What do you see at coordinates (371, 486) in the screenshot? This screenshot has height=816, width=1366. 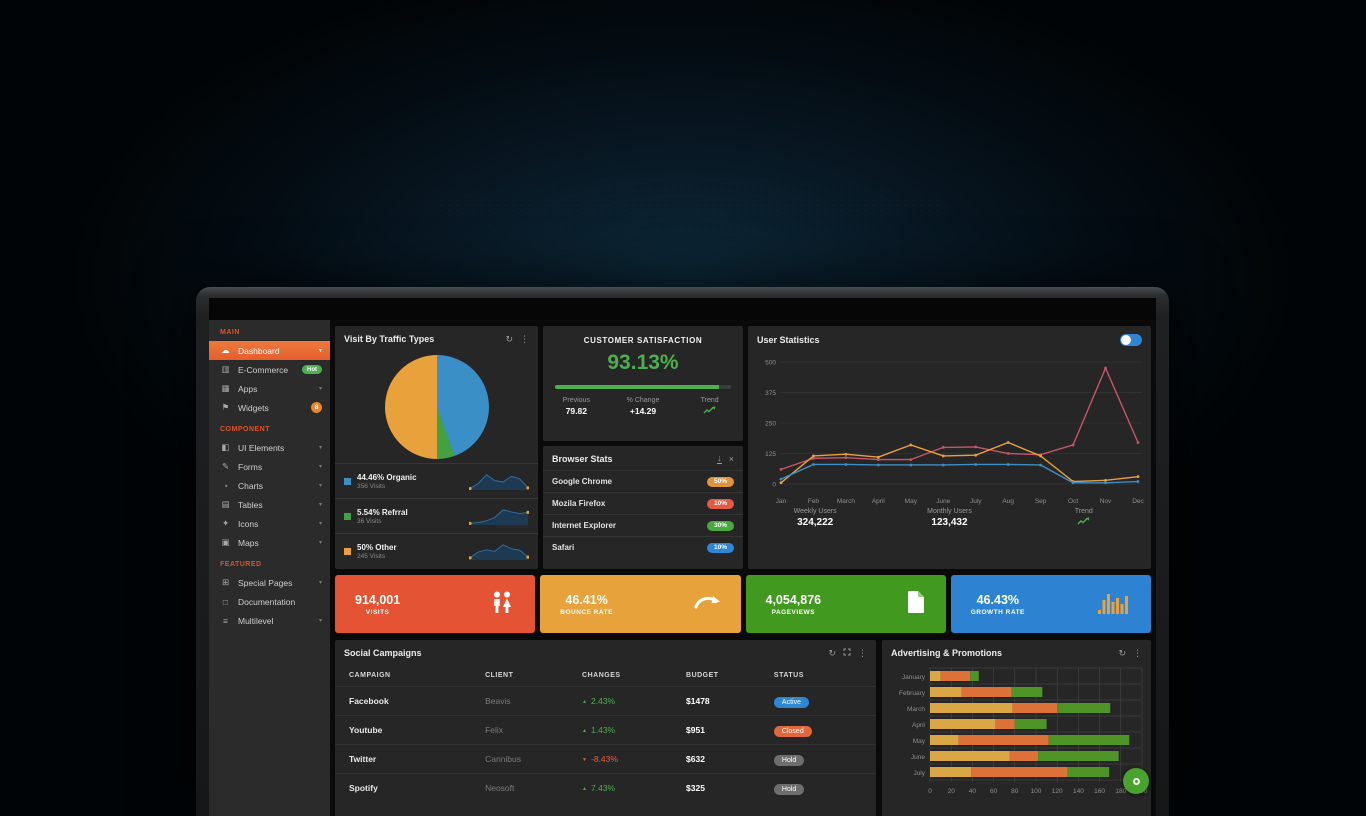 I see `legend-visits: 356 Visits` at bounding box center [371, 486].